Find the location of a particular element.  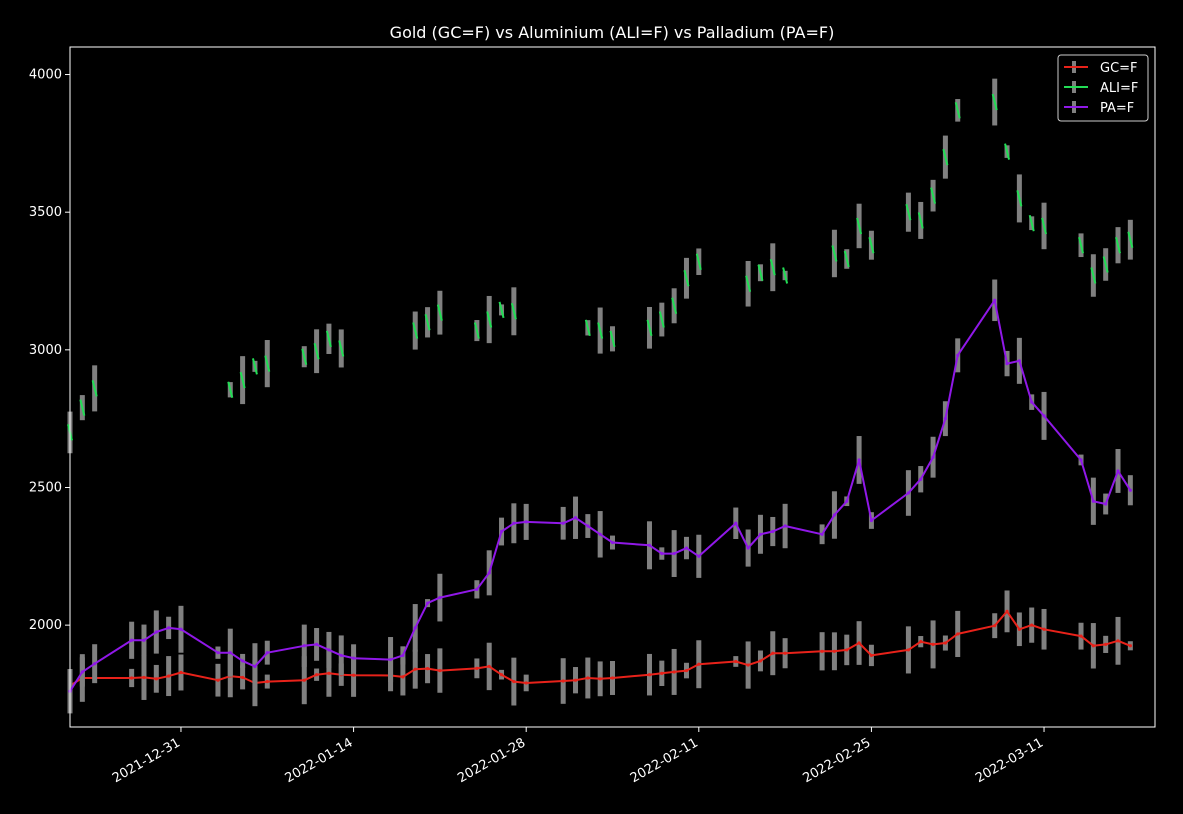

y-tick-label: 2000 is located at coordinates (45, 625).